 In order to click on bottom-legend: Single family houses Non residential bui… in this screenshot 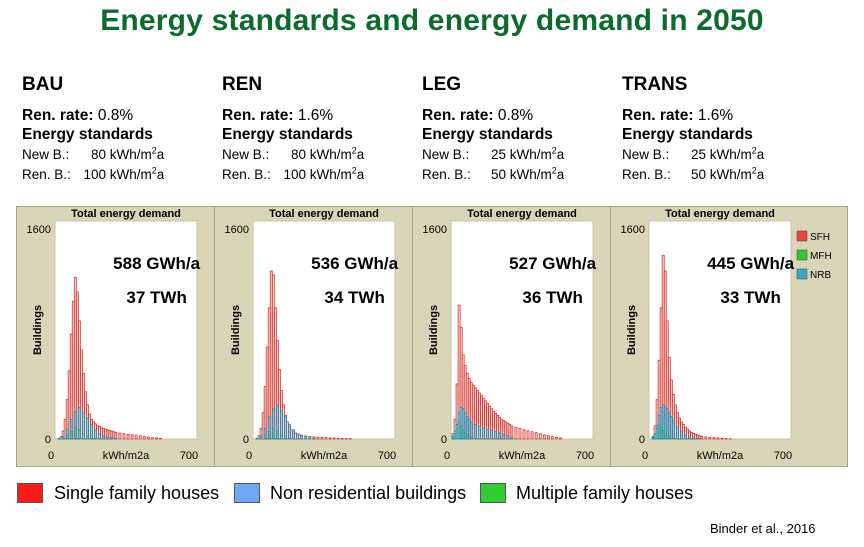, I will do `click(432, 495)`.